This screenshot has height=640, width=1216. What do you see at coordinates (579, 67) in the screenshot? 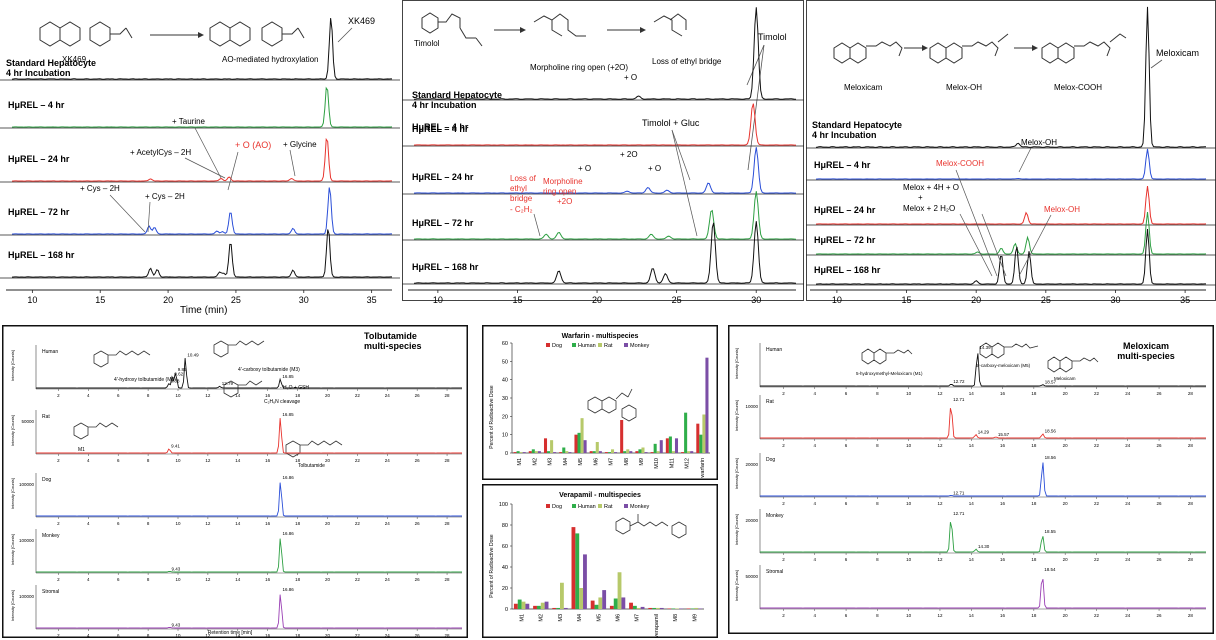
I see `morpholine-open-label: Morpholine ring open (+2O)` at bounding box center [579, 67].